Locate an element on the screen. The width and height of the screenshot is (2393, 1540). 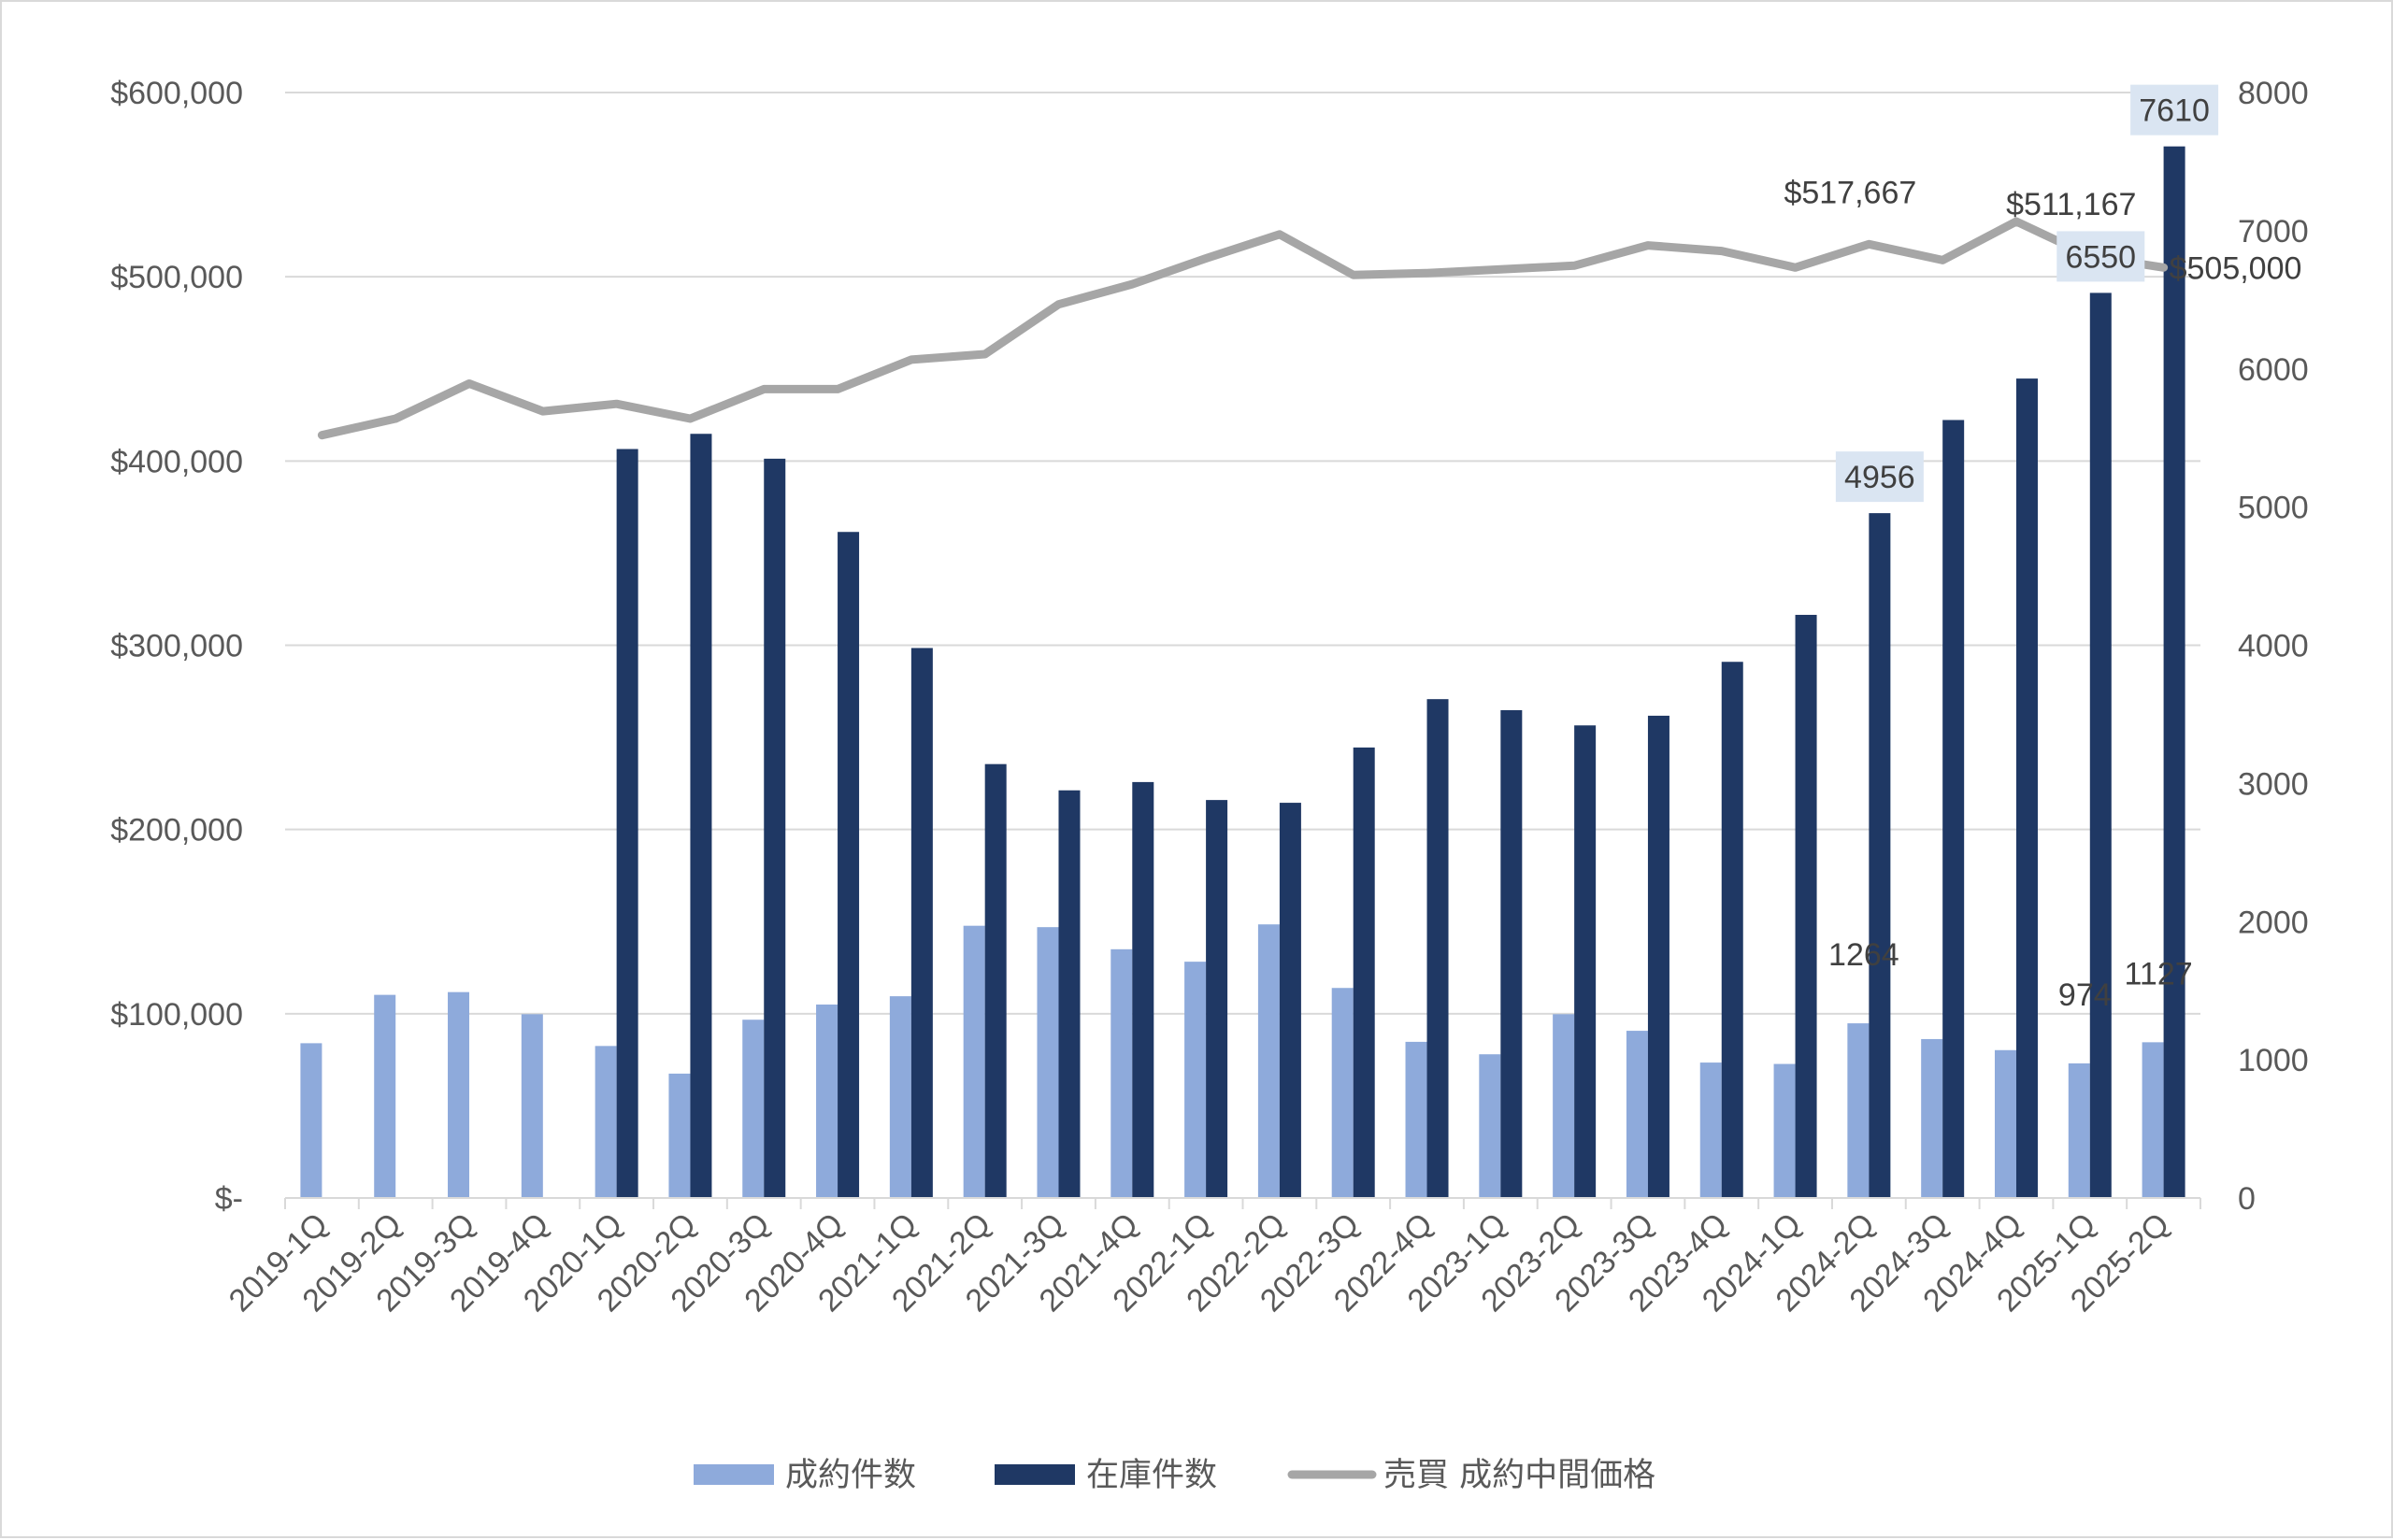
price-line is located at coordinates (1243, 328).